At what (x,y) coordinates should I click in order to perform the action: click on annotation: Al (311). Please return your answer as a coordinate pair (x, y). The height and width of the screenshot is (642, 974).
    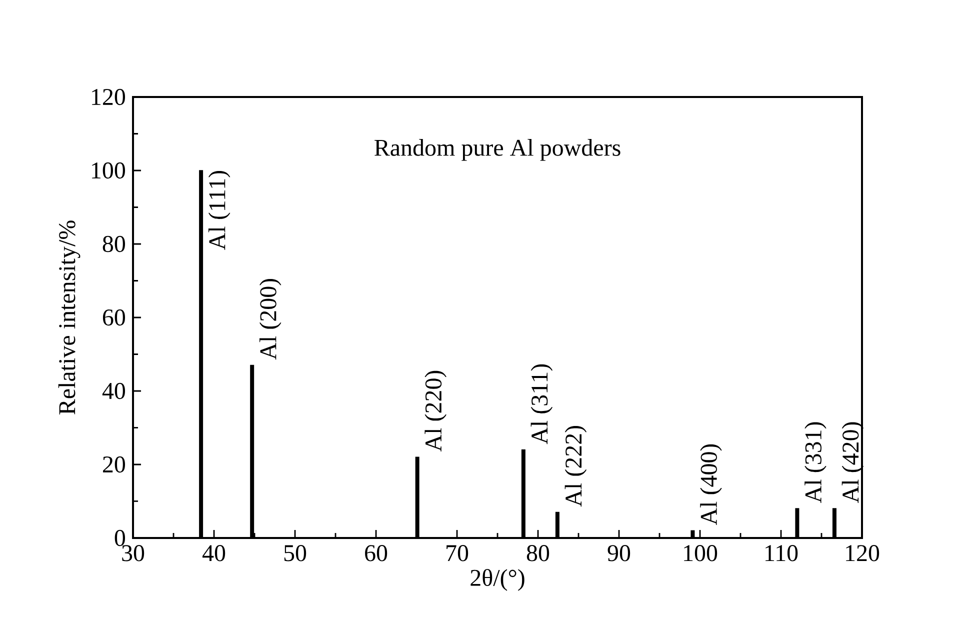
    Looking at the image, I should click on (541, 404).